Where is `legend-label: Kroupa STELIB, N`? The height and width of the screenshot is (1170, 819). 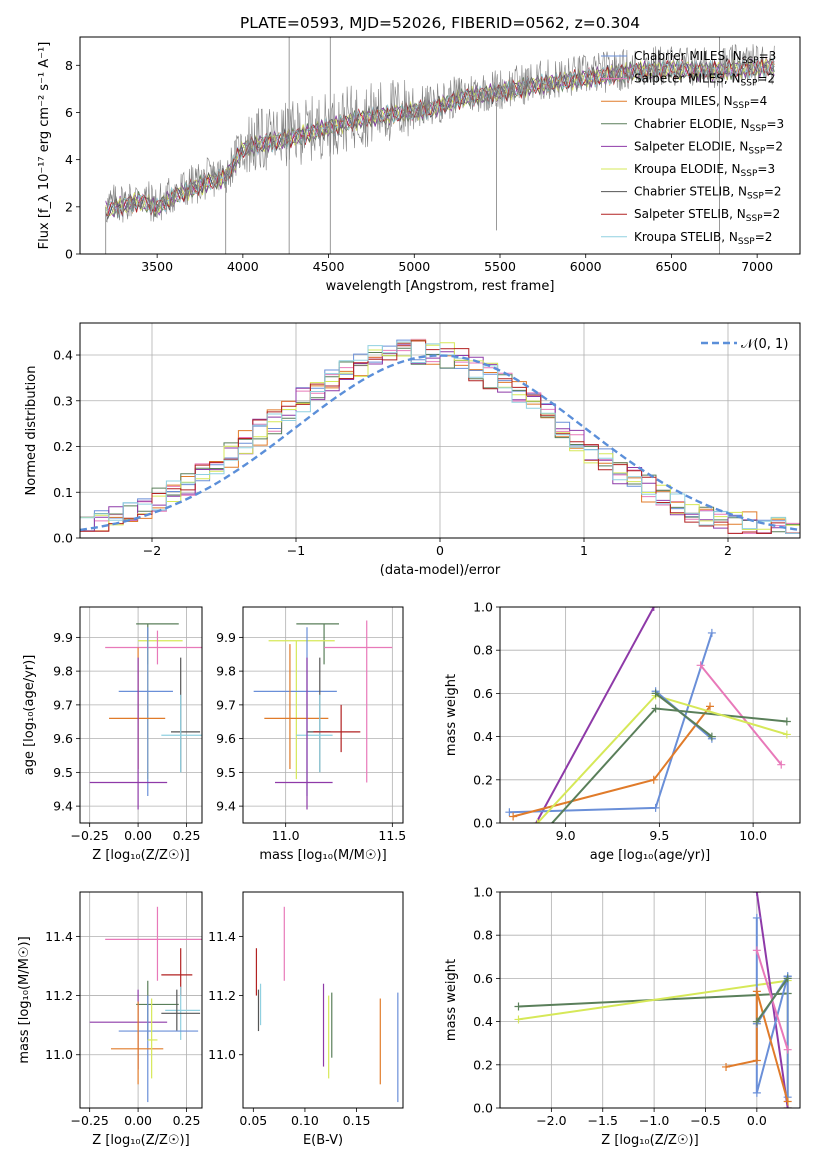 legend-label: Kroupa STELIB, N is located at coordinates (686, 237).